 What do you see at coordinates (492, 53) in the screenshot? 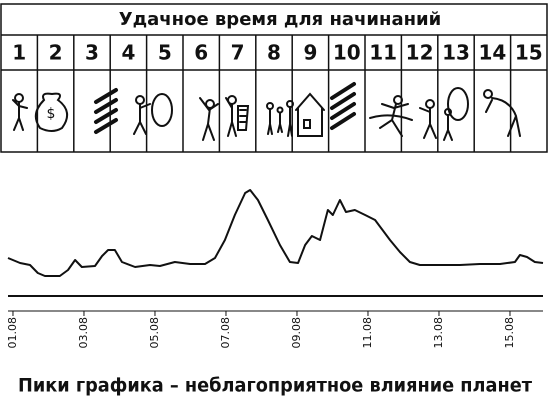
I see `day-number: 14` at bounding box center [492, 53].